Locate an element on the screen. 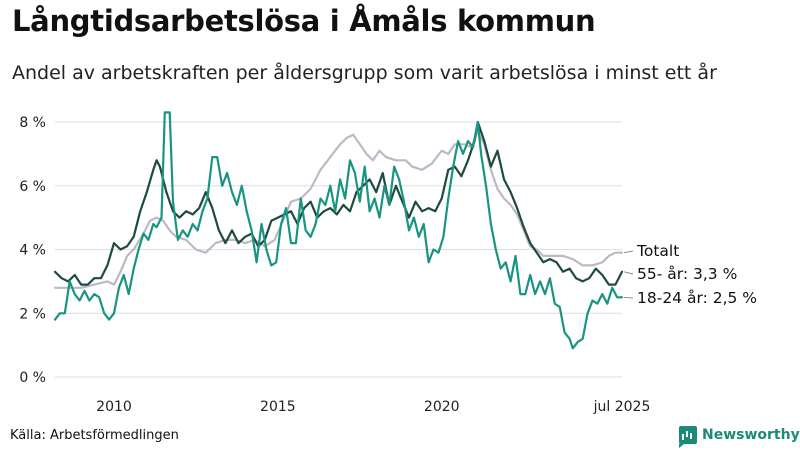 The image size is (800, 450). x-tick-label: jul 2025 is located at coordinates (622, 407).